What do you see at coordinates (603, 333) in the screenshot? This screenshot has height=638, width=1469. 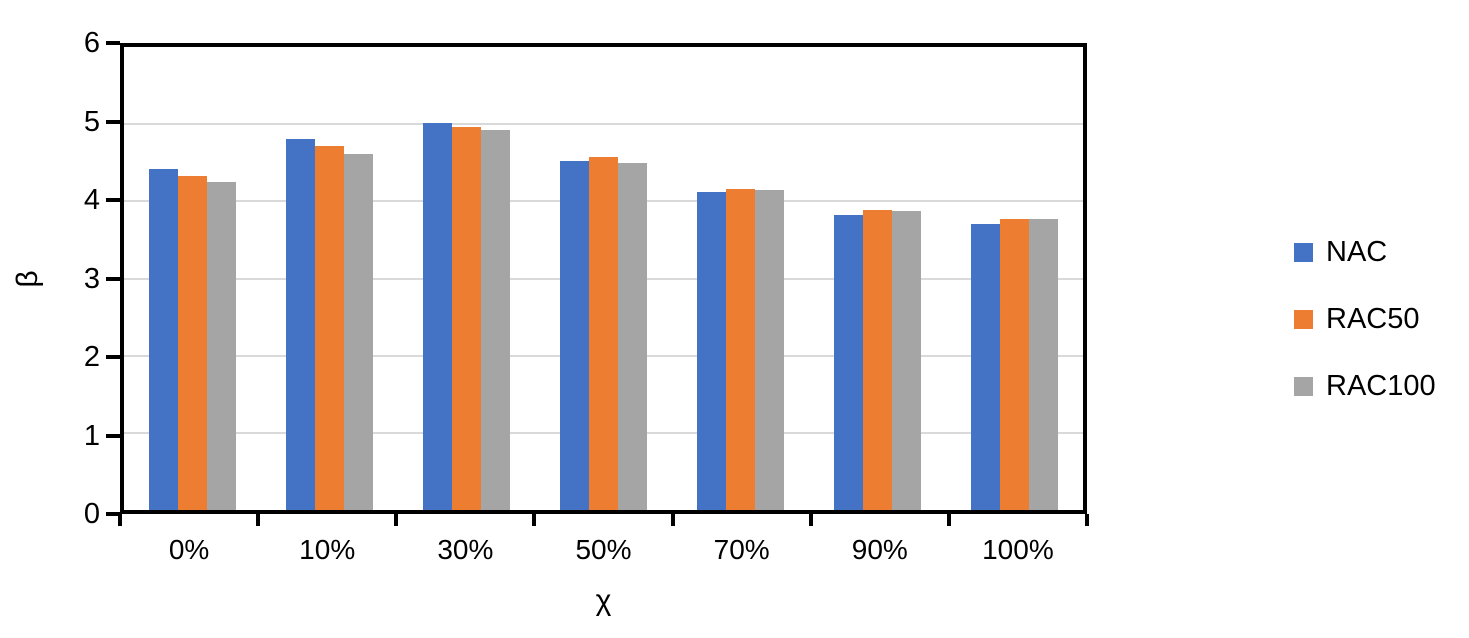 I see `bar-rac50-50%` at bounding box center [603, 333].